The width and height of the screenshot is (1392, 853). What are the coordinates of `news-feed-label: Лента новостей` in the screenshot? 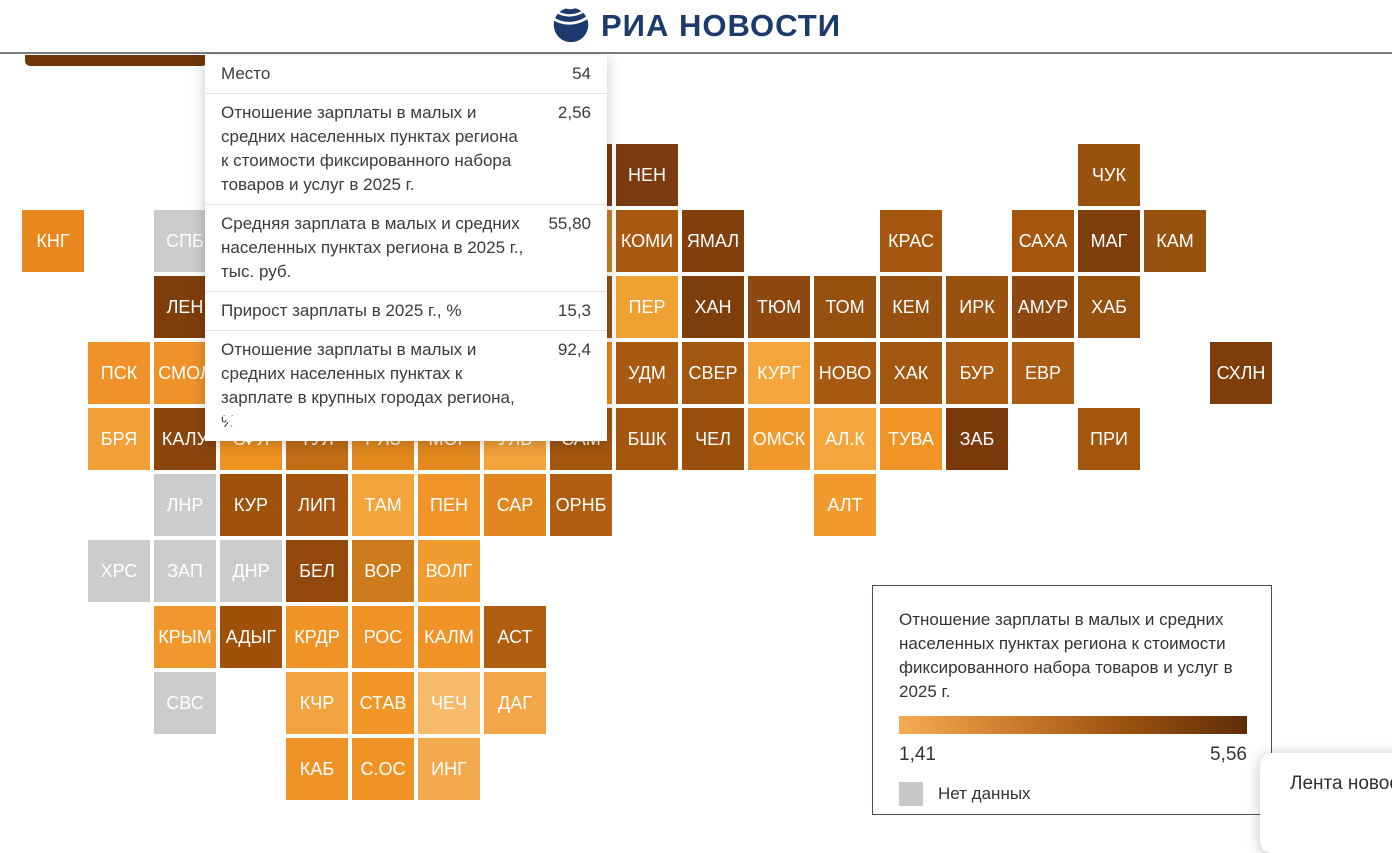 It's located at (1341, 783).